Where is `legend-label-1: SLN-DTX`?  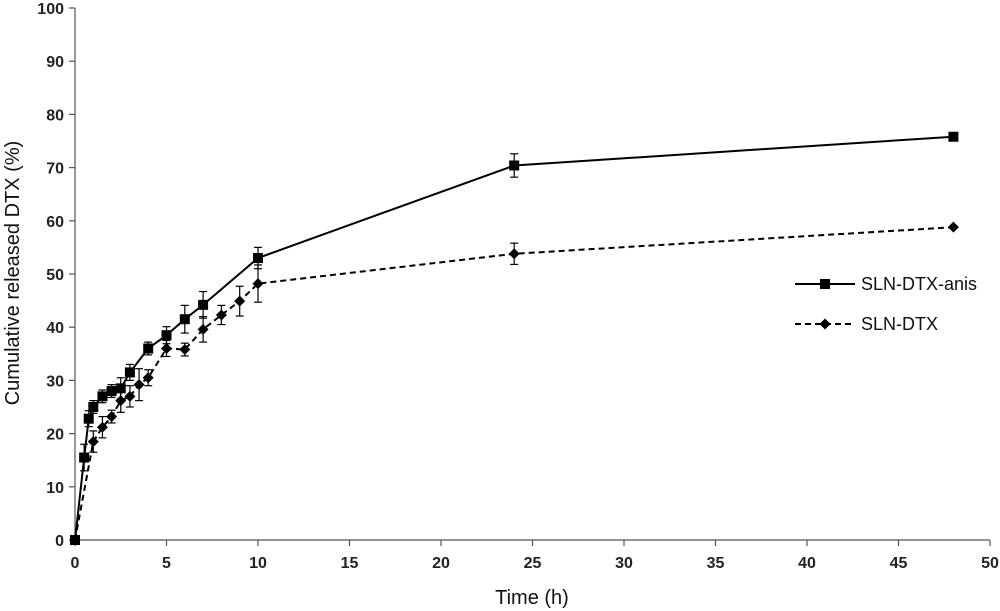 legend-label-1: SLN-DTX is located at coordinates (899, 324).